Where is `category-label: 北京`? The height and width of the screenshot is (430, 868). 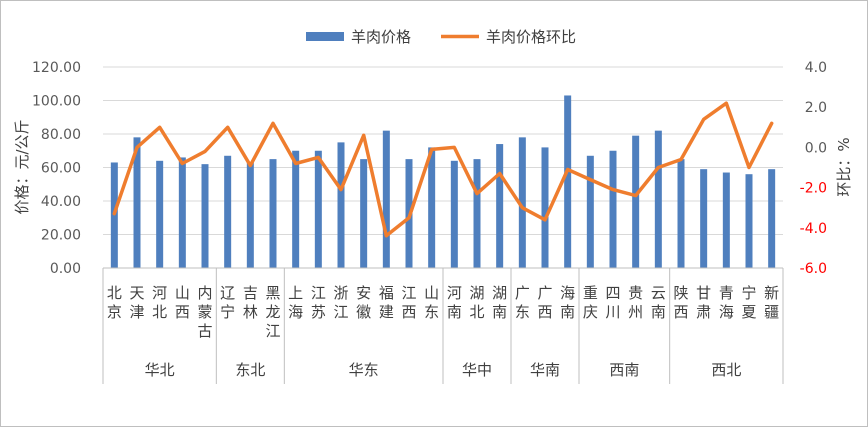
category-label: 北京 is located at coordinates (114, 302).